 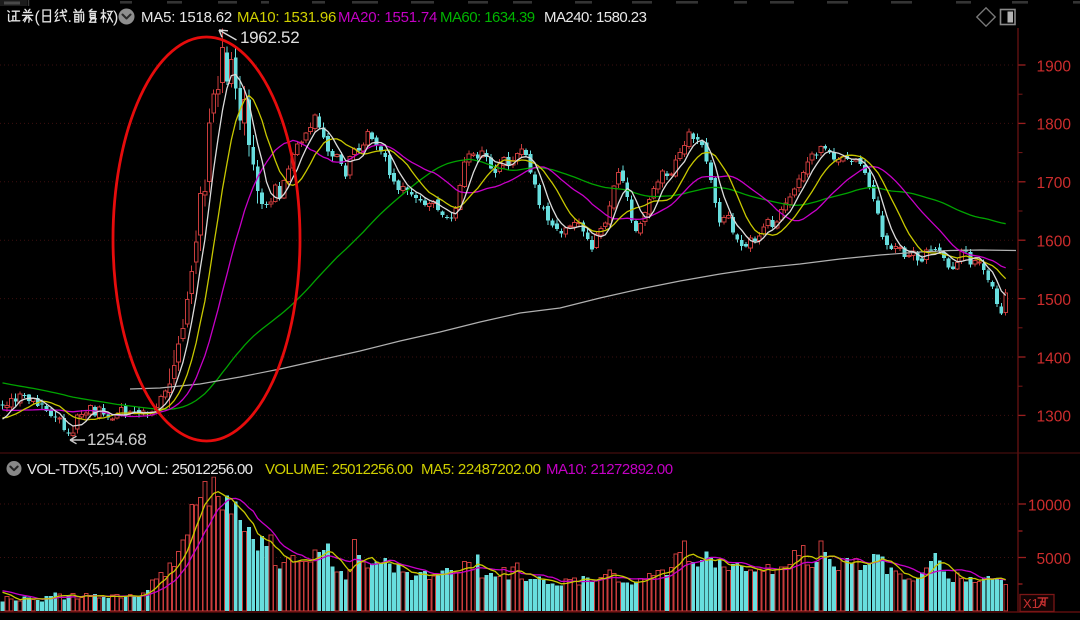 I want to click on svg-text: 1962.52, so click(x=269, y=37).